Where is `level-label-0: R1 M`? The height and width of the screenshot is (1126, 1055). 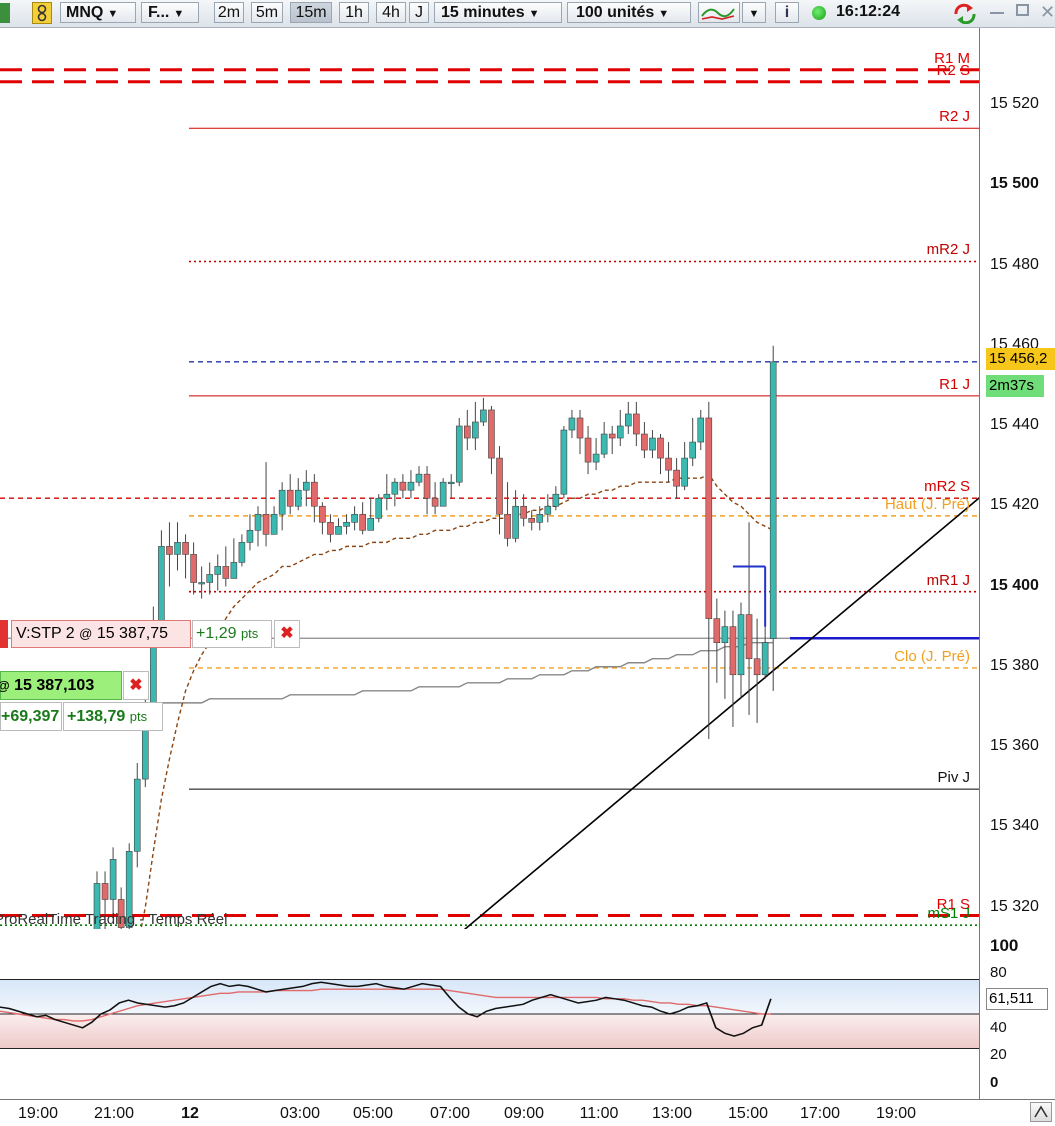 level-label-0: R1 M is located at coordinates (952, 58).